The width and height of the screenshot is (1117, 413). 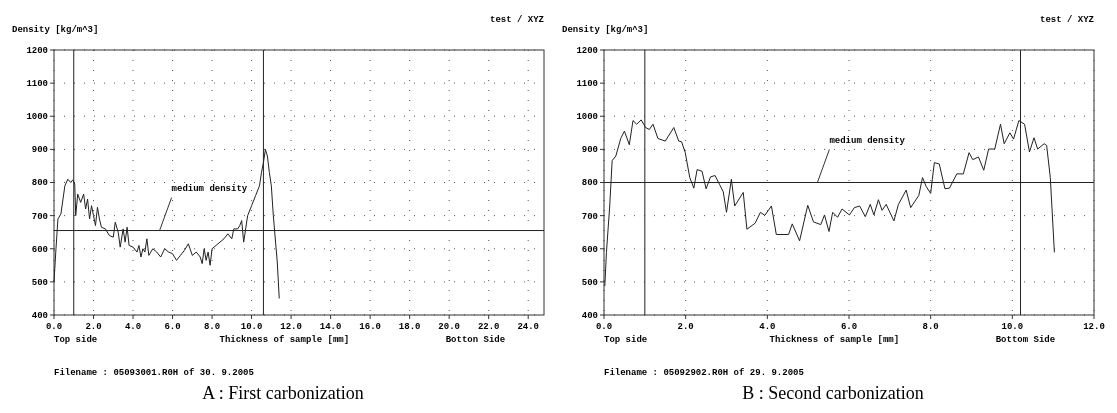 I want to click on text: Botton Side, so click(x=475, y=340).